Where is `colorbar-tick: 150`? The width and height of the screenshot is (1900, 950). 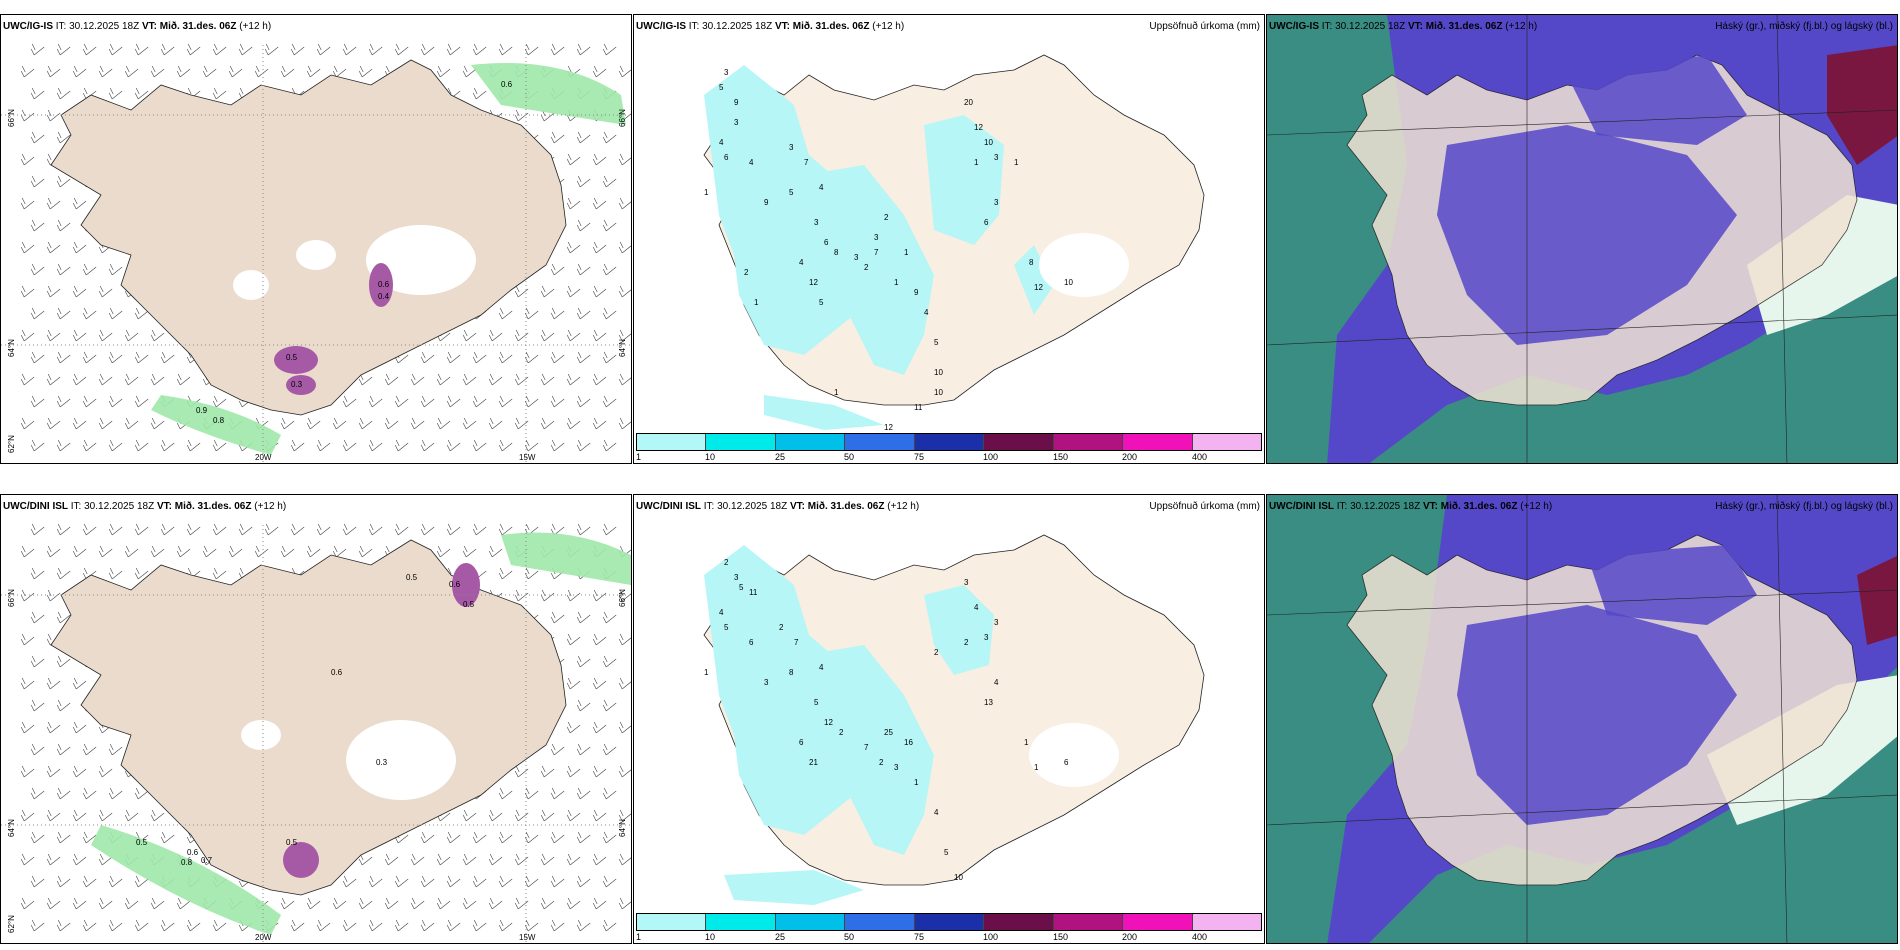 colorbar-tick: 150 is located at coordinates (1061, 457).